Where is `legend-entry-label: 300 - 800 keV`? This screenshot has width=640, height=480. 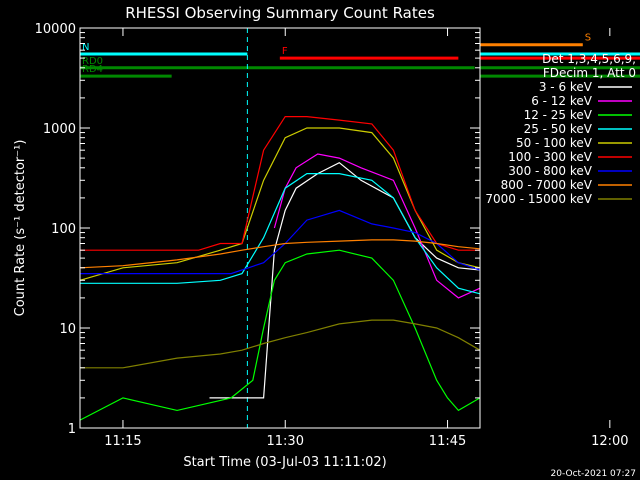
legend-entry-label: 300 - 800 keV is located at coordinates (550, 171).